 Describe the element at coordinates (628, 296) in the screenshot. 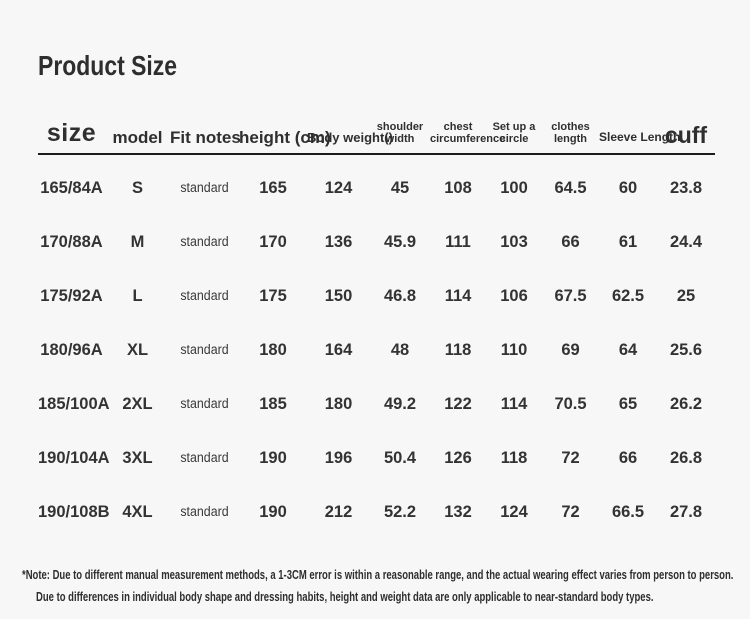

I see `table-cell: 62.5` at that location.